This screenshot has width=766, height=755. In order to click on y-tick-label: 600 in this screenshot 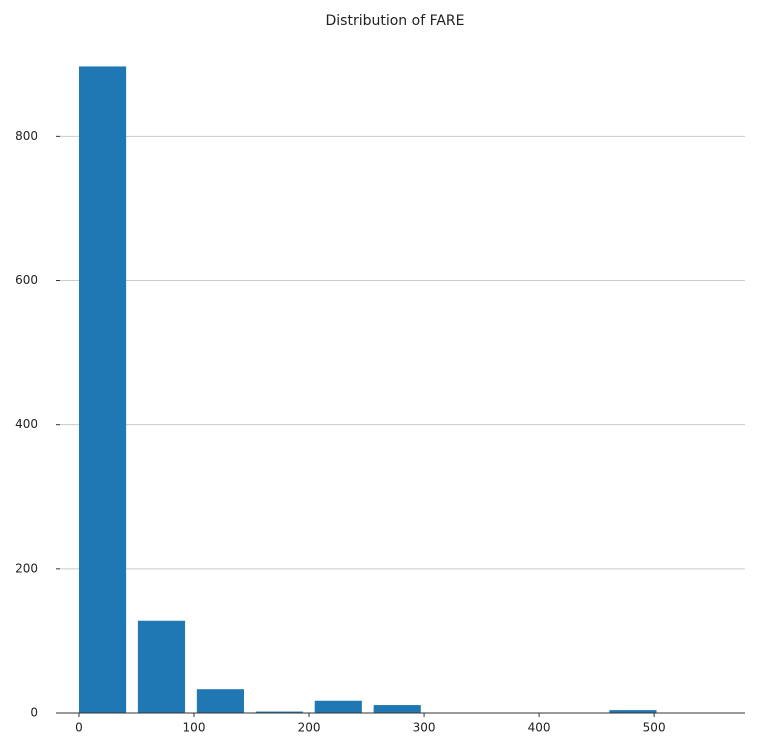, I will do `click(26, 280)`.